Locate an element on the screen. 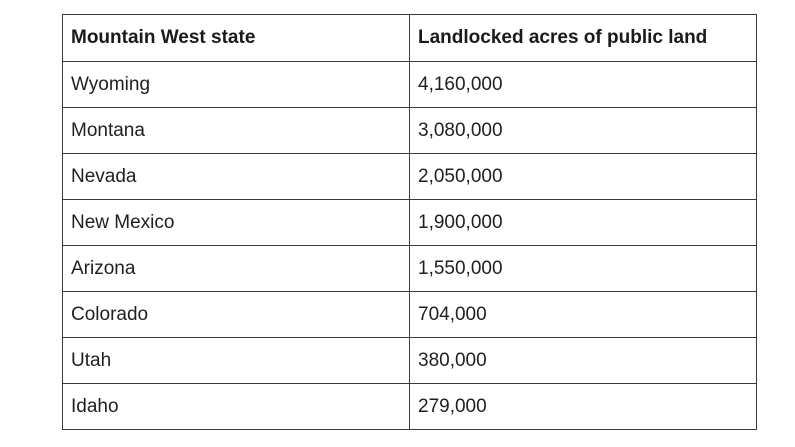 This screenshot has width=795, height=447. table-row: Utah 380,000 is located at coordinates (409, 360).